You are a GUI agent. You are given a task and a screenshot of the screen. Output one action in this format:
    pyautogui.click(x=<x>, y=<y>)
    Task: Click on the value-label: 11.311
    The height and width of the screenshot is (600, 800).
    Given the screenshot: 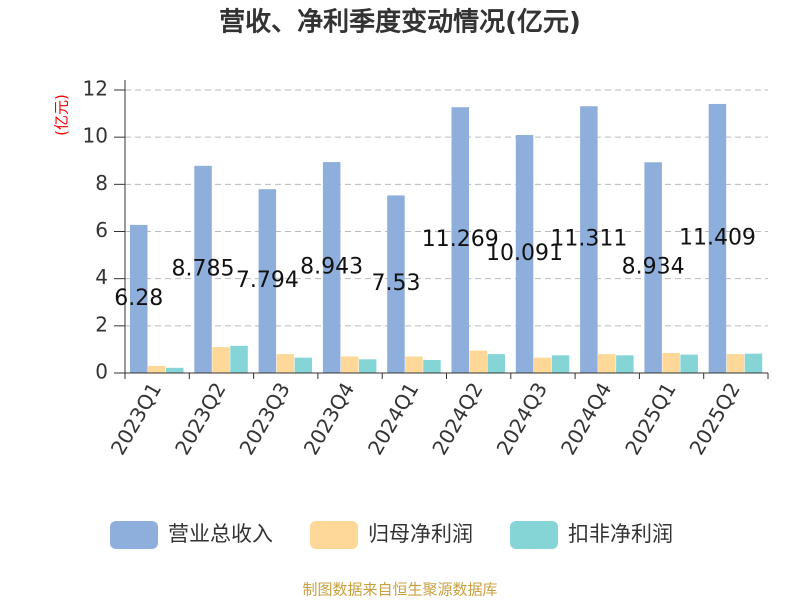 What is the action you would take?
    pyautogui.click(x=588, y=239)
    